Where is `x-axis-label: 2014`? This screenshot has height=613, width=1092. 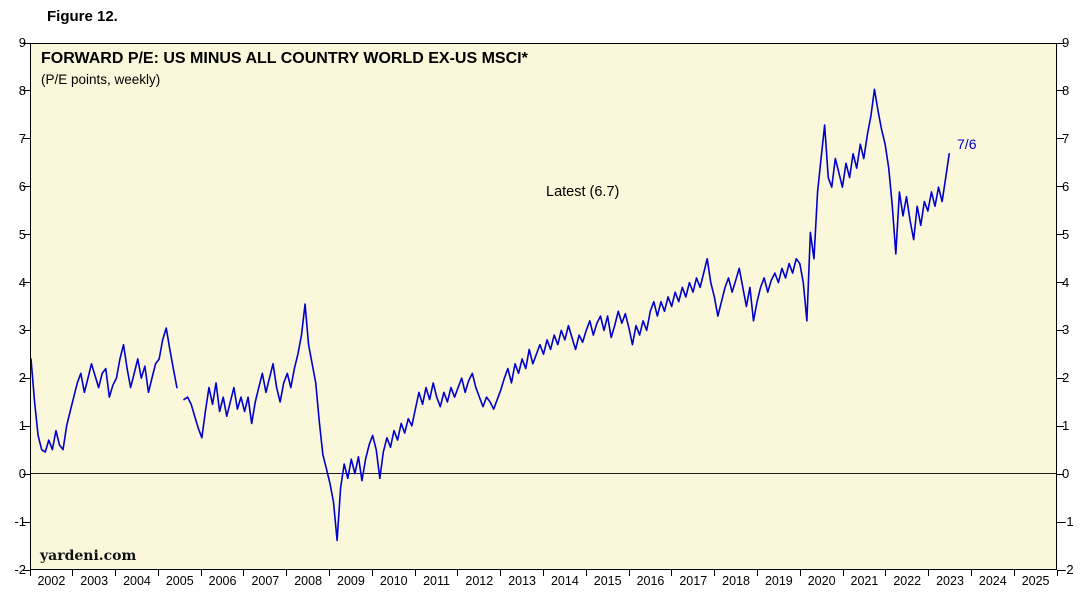 x-axis-label: 2014 is located at coordinates (564, 581).